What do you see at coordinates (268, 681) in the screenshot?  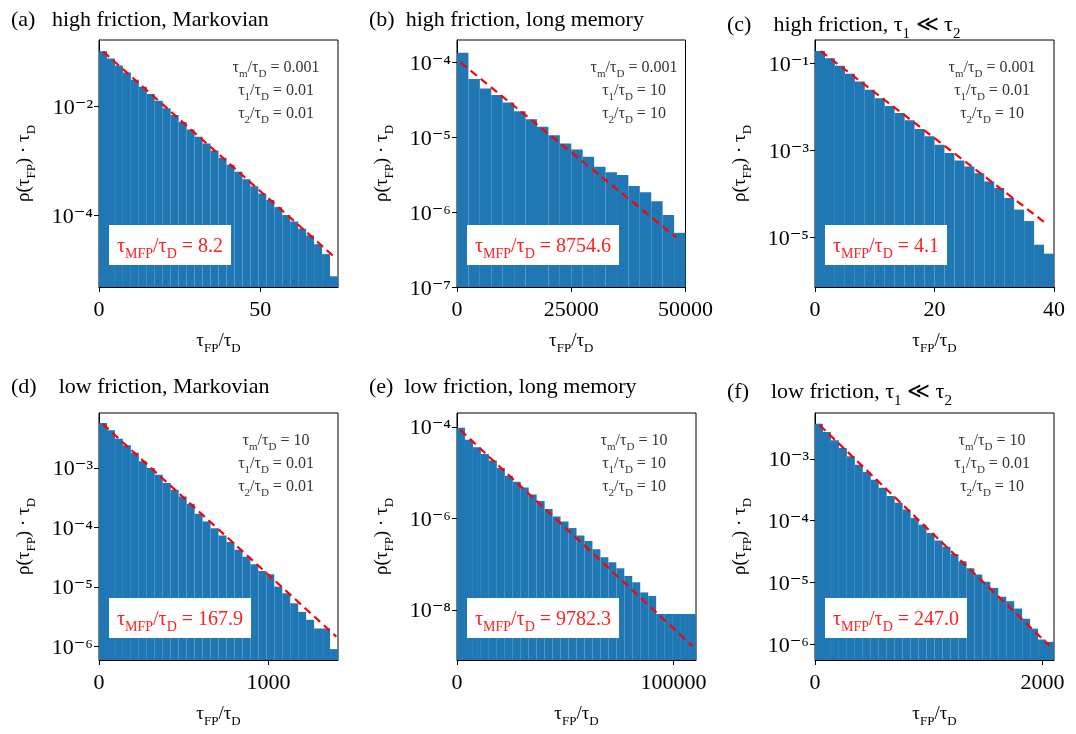 I see `x-tick-label: 1000` at bounding box center [268, 681].